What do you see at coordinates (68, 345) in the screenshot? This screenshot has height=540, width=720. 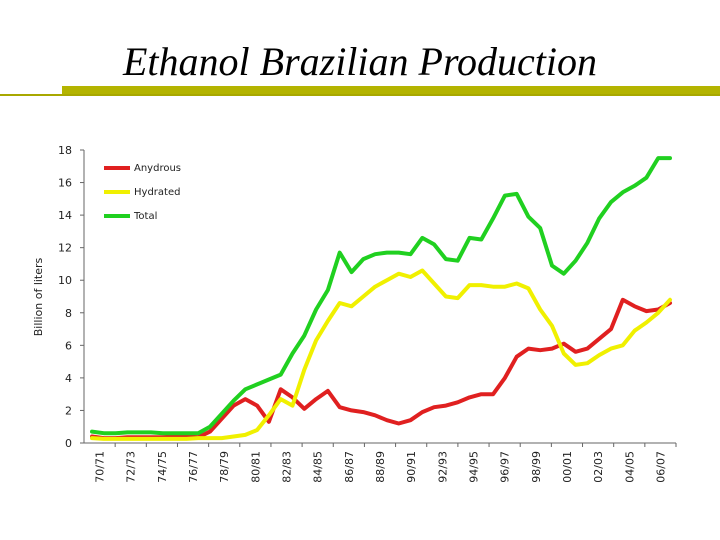 I see `y-tick-label: 6` at bounding box center [68, 345].